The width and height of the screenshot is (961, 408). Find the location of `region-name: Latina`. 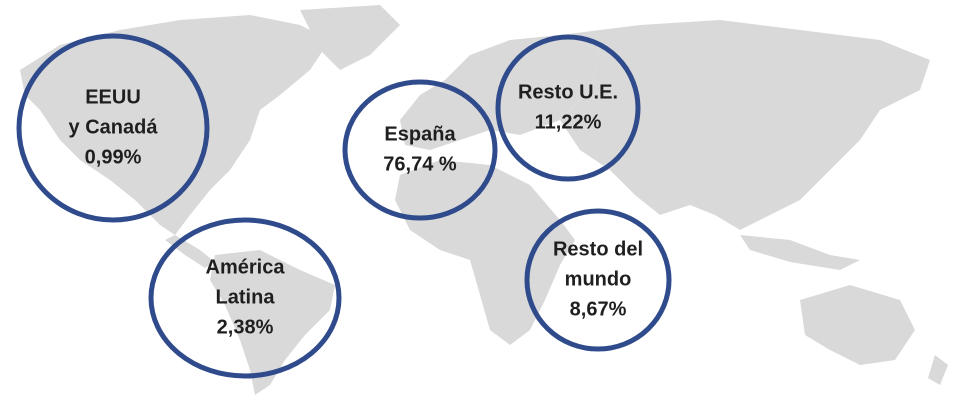

region-name: Latina is located at coordinates (246, 297).